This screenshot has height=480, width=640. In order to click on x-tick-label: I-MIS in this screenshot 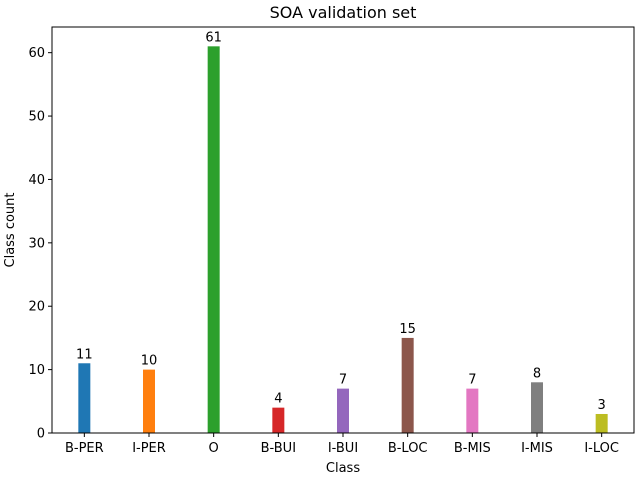, I will do `click(537, 448)`.